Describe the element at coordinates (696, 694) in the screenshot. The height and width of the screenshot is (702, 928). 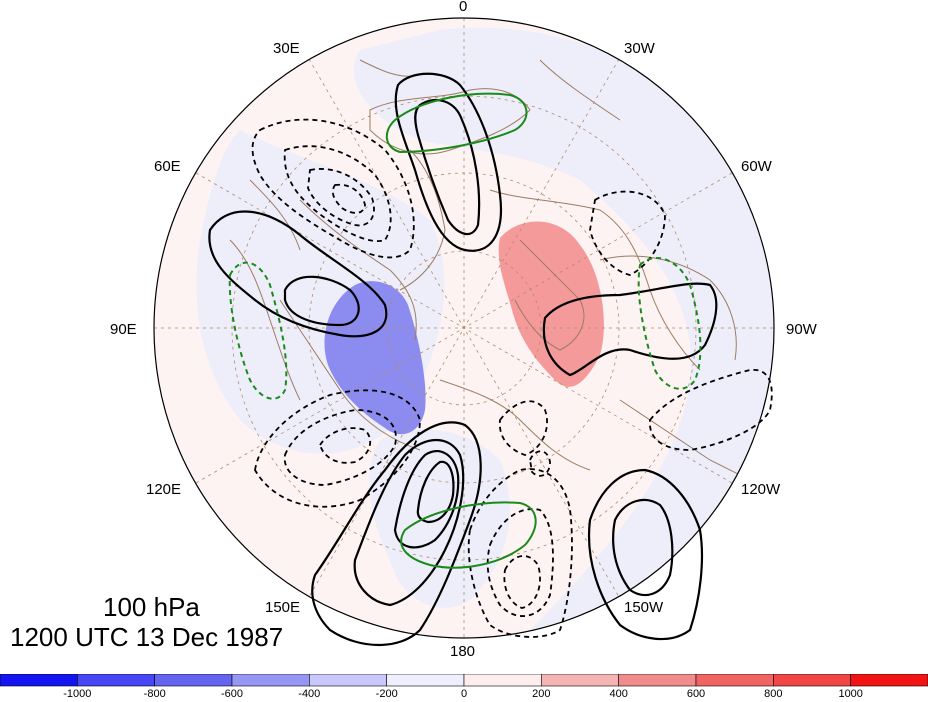
I see `colorbar-tick-label: 600` at that location.